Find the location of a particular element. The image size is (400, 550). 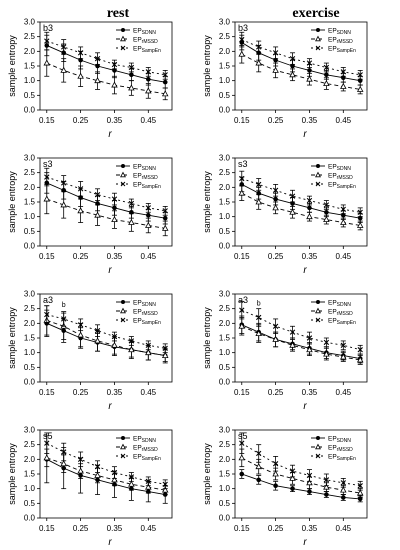

y-tick-label: 0.5 is located at coordinates (225, 95).